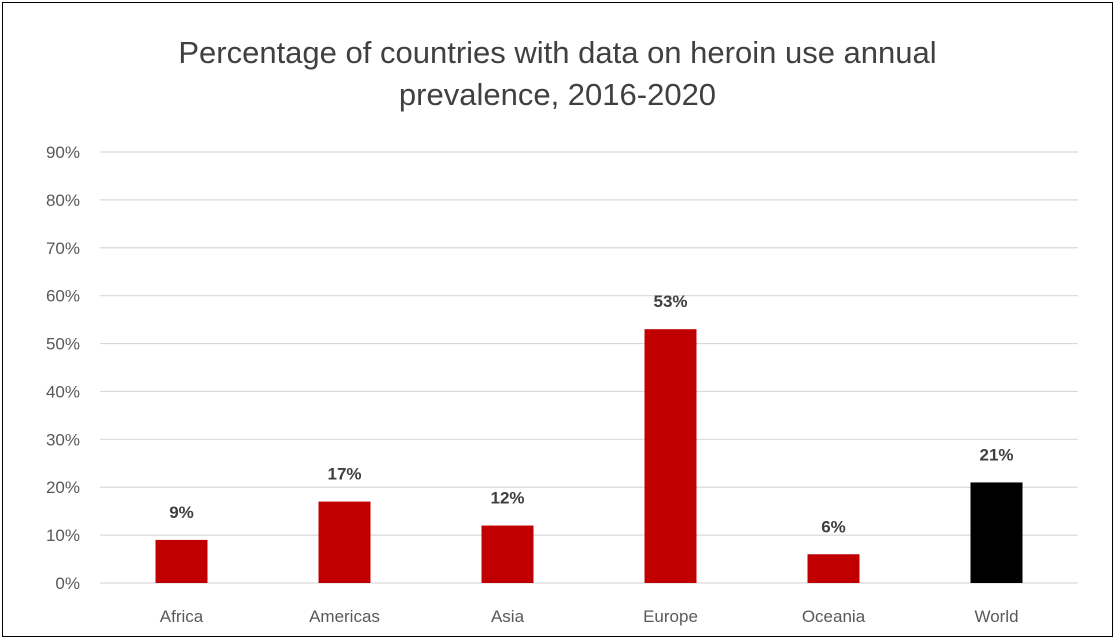 Image resolution: width=1115 pixels, height=639 pixels. I want to click on data-label-americas: 17%, so click(344, 474).